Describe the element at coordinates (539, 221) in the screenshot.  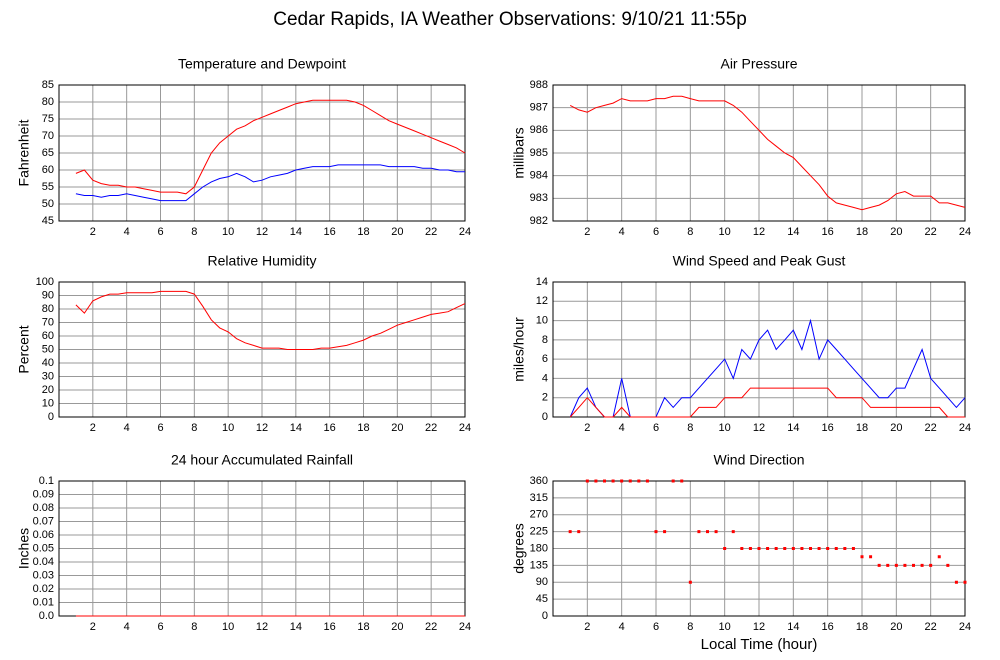
I see `y-tick-label: 982` at that location.